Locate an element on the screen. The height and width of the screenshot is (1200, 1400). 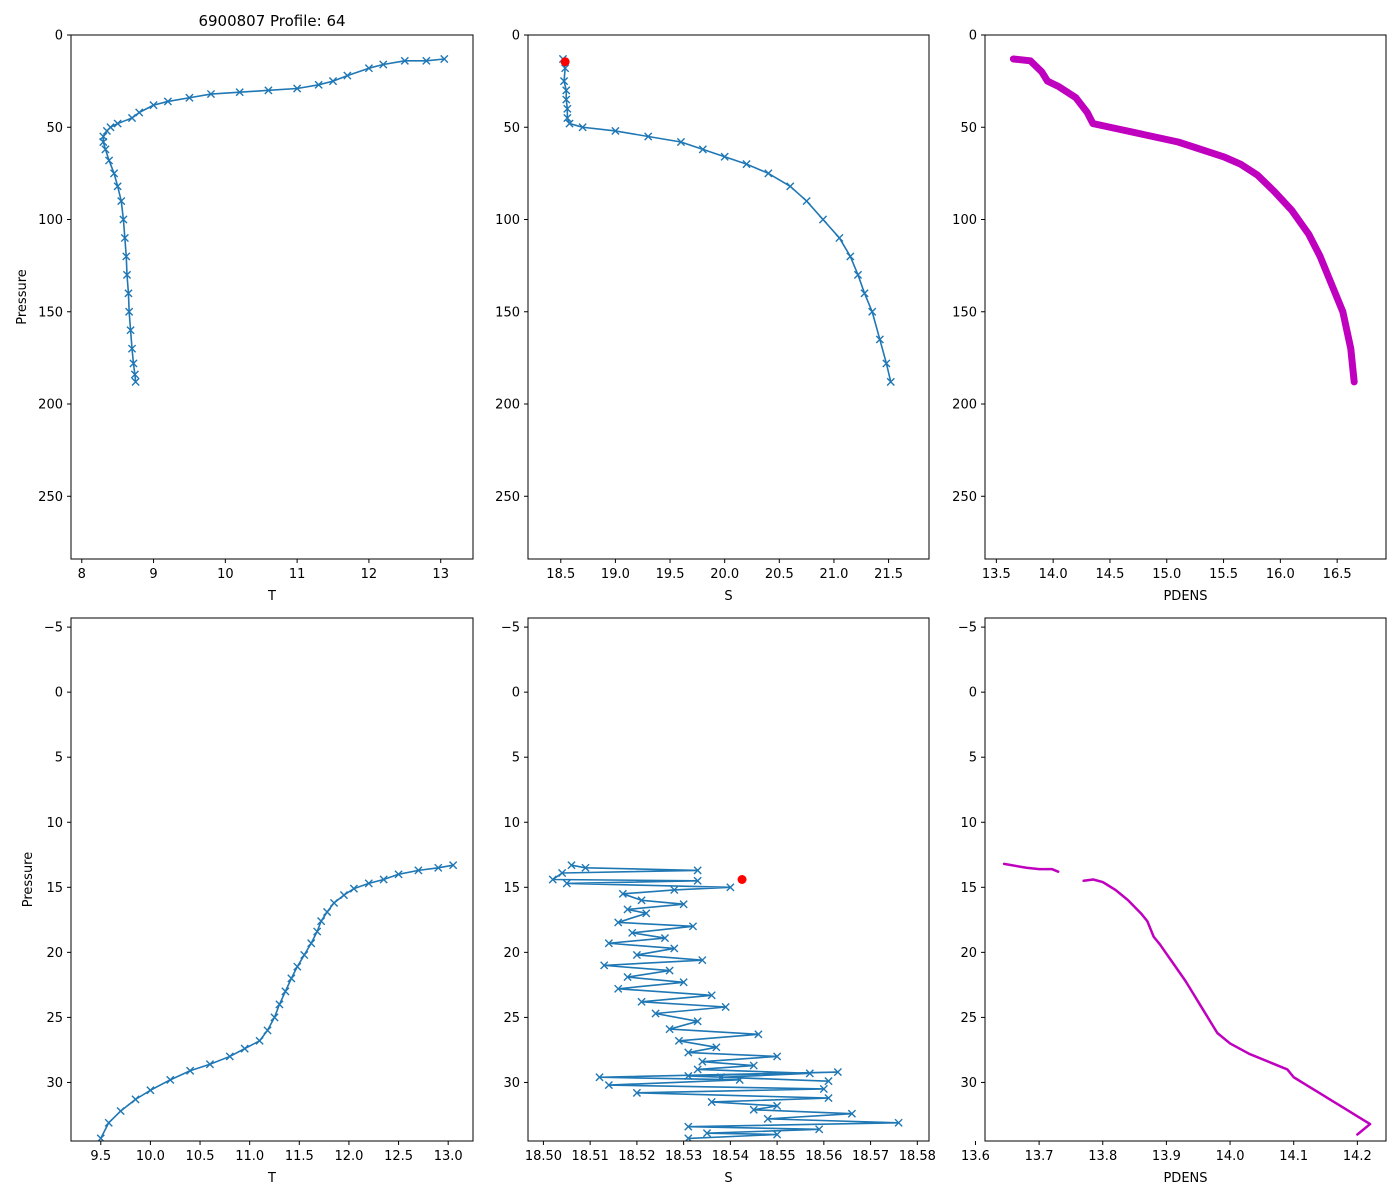
y-tick-label: 30 is located at coordinates (54, 1083).